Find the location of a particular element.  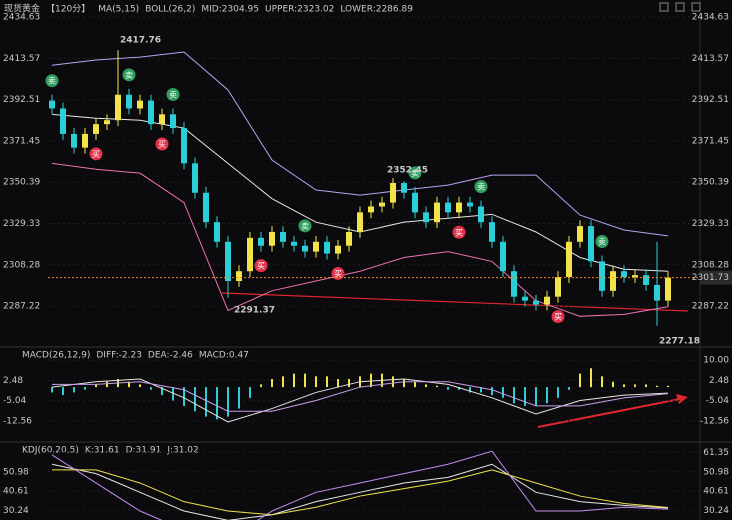

close-icon is located at coordinates (696, 7).